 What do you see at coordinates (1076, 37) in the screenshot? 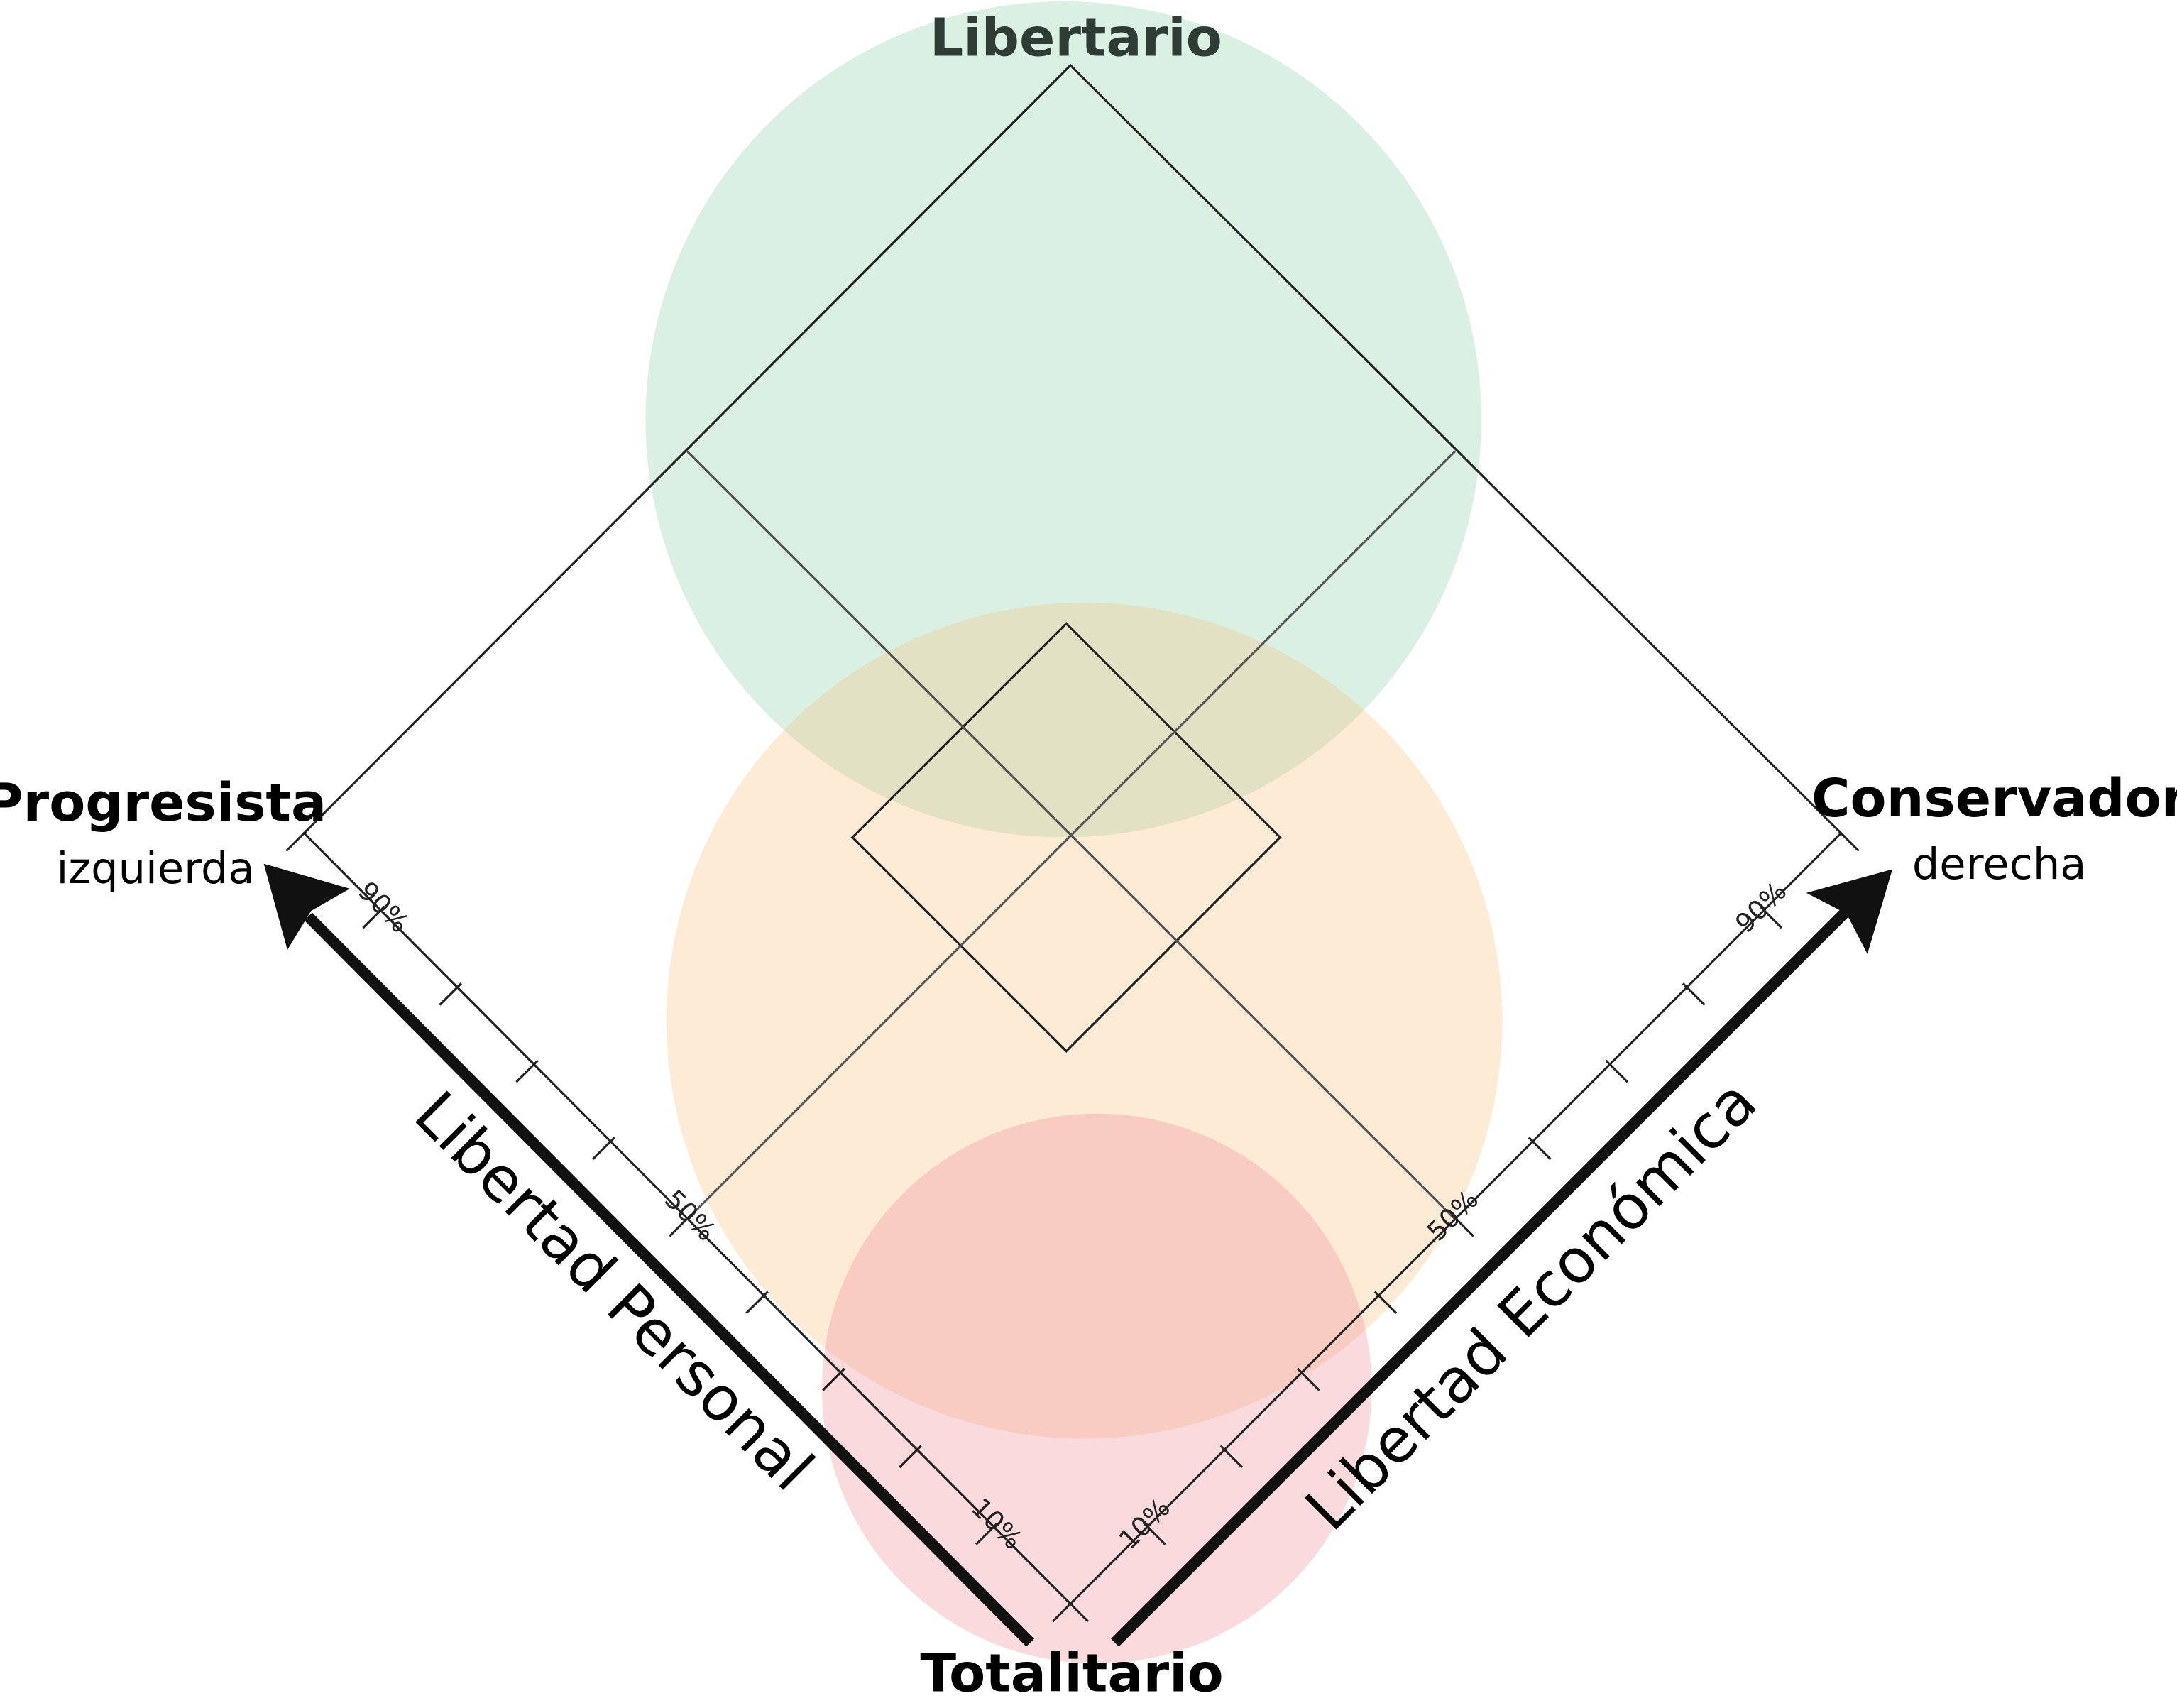
I see `corner-title: Libertario` at bounding box center [1076, 37].